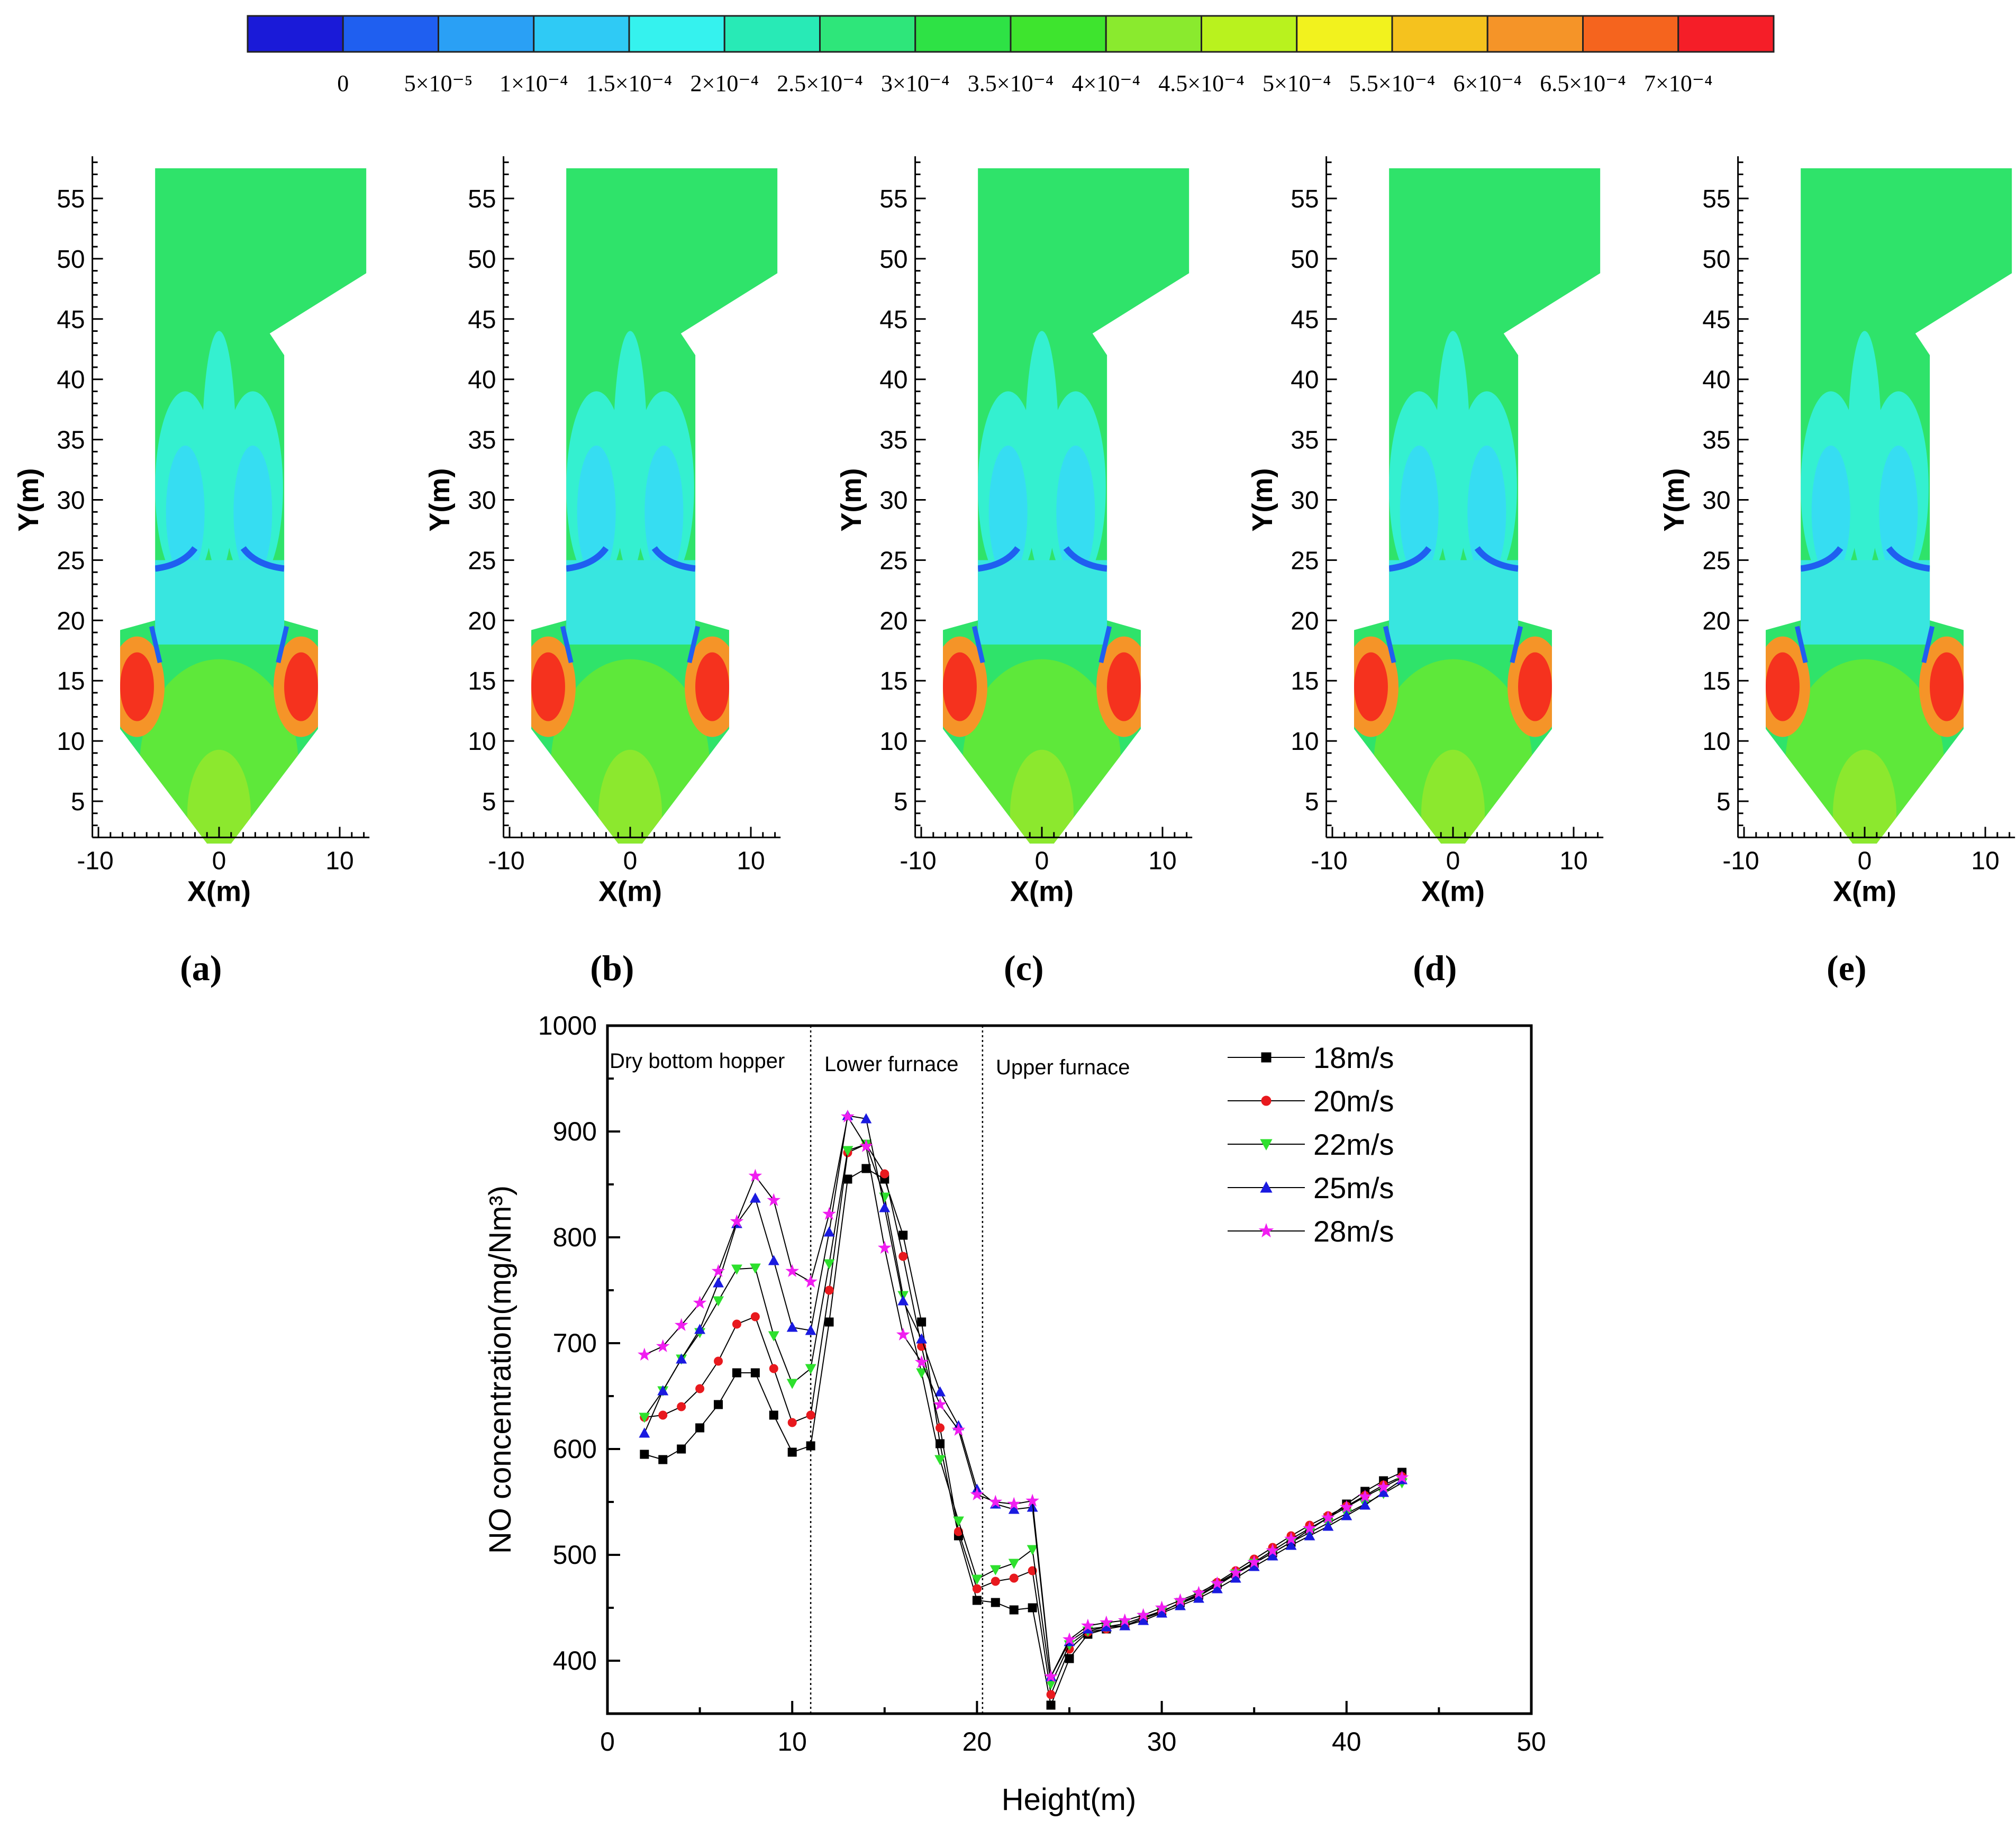 The image size is (2016, 1829). I want to click on panel-y-label: Y(m), so click(1262, 500).